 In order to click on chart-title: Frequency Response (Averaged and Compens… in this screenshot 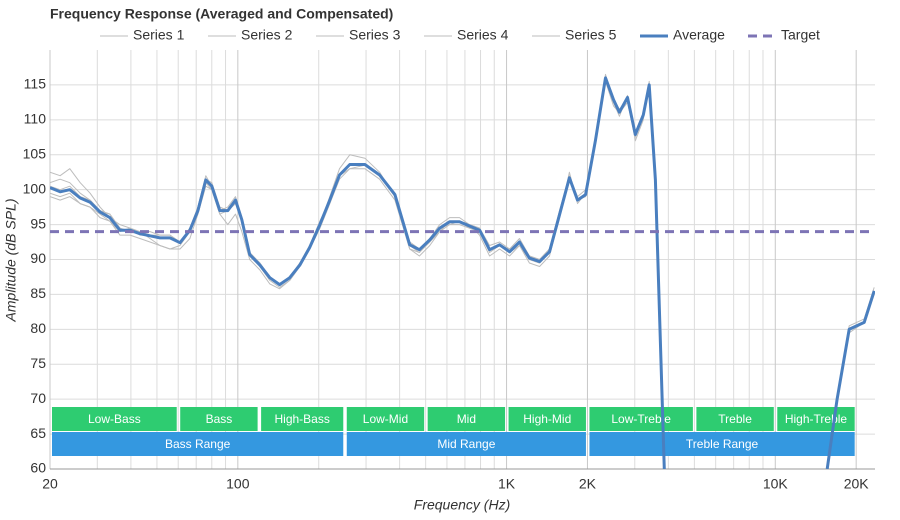, I will do `click(221, 14)`.